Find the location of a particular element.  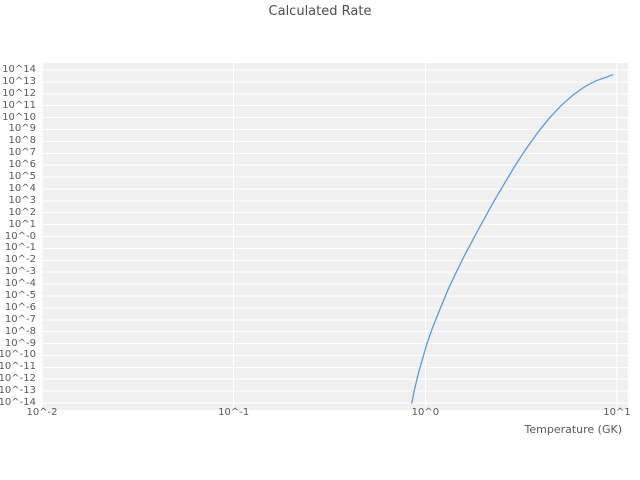

chart-title: Calculated Rate is located at coordinates (320, 11).